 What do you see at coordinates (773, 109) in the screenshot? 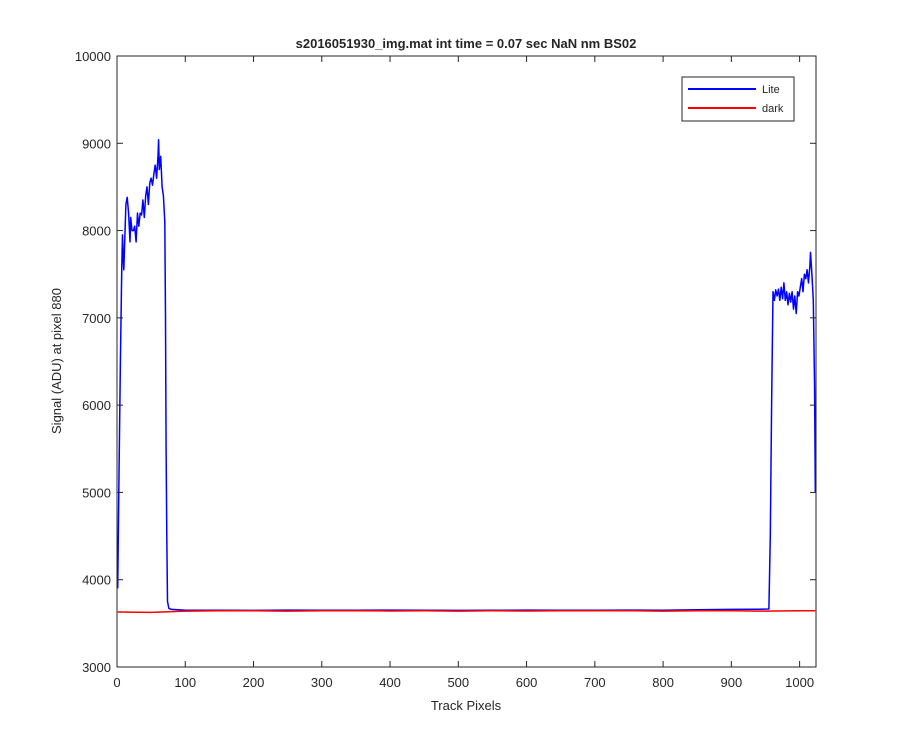
I see `legend-label-dark: dark` at bounding box center [773, 109].